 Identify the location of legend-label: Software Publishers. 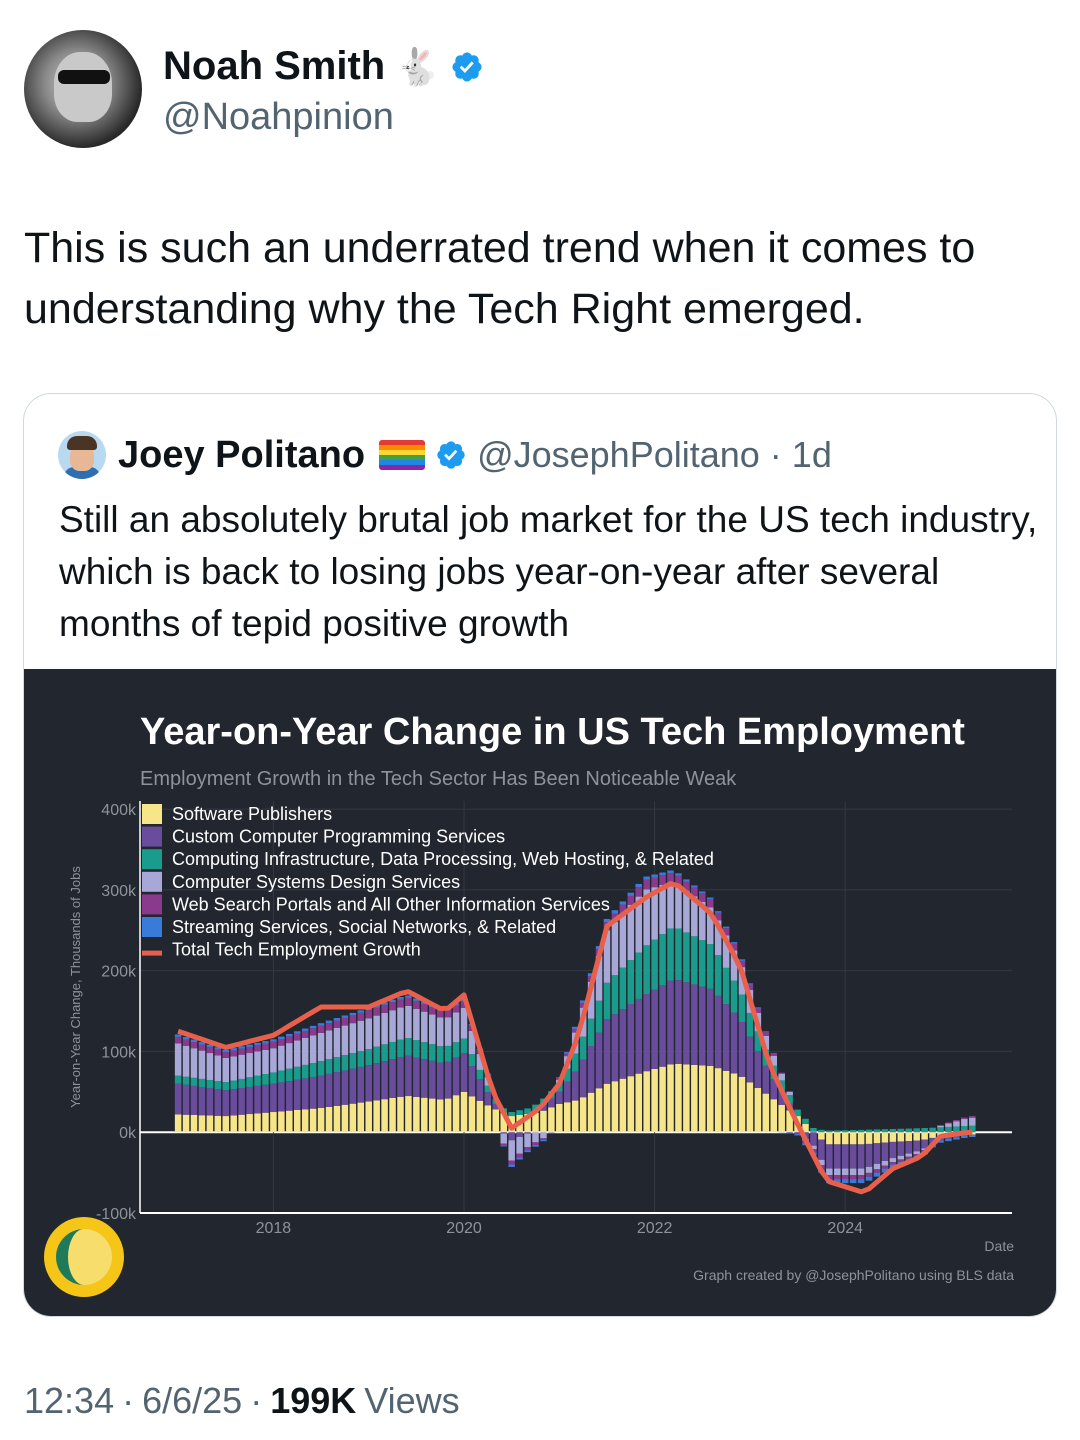
(252, 814).